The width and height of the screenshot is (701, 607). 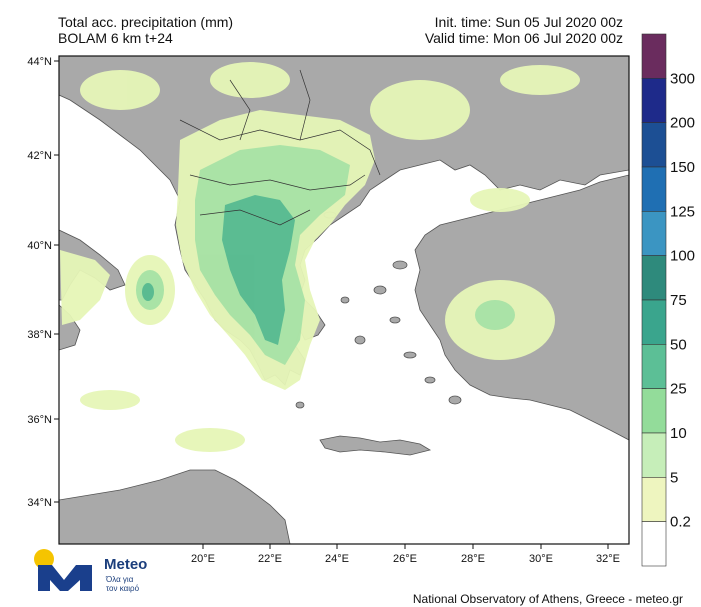 I want to click on lon-label: 22°E, so click(x=270, y=559).